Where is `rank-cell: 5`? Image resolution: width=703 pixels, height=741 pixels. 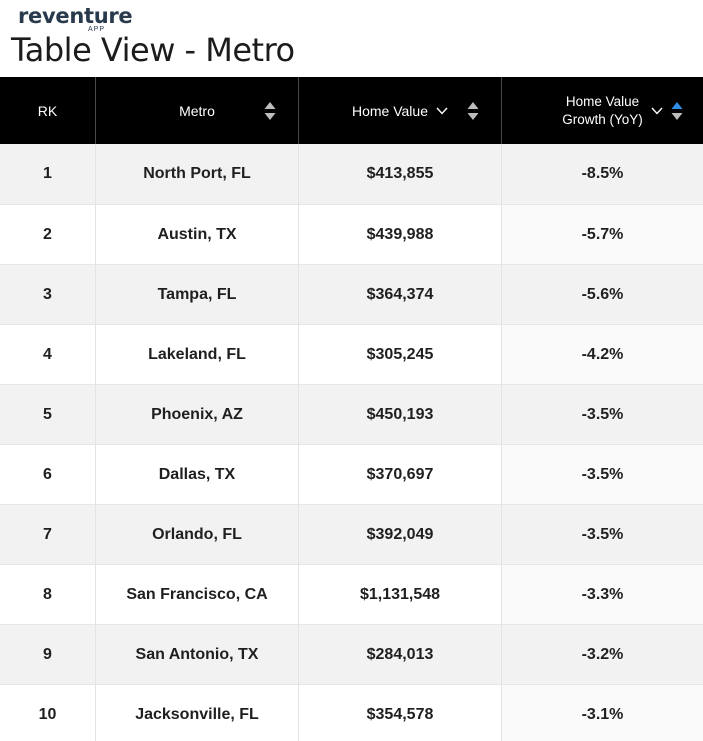
rank-cell: 5 is located at coordinates (48, 414).